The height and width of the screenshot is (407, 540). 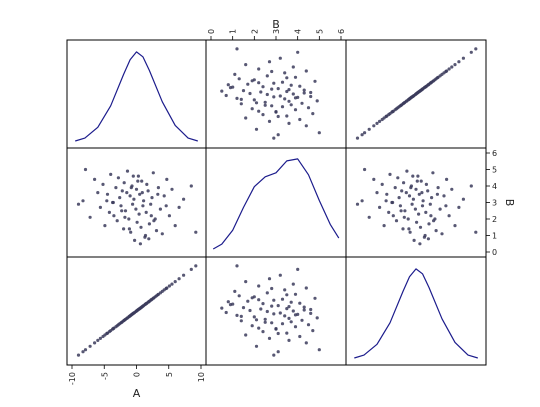 I want to click on tick-label-B-right: 1, so click(x=494, y=236).